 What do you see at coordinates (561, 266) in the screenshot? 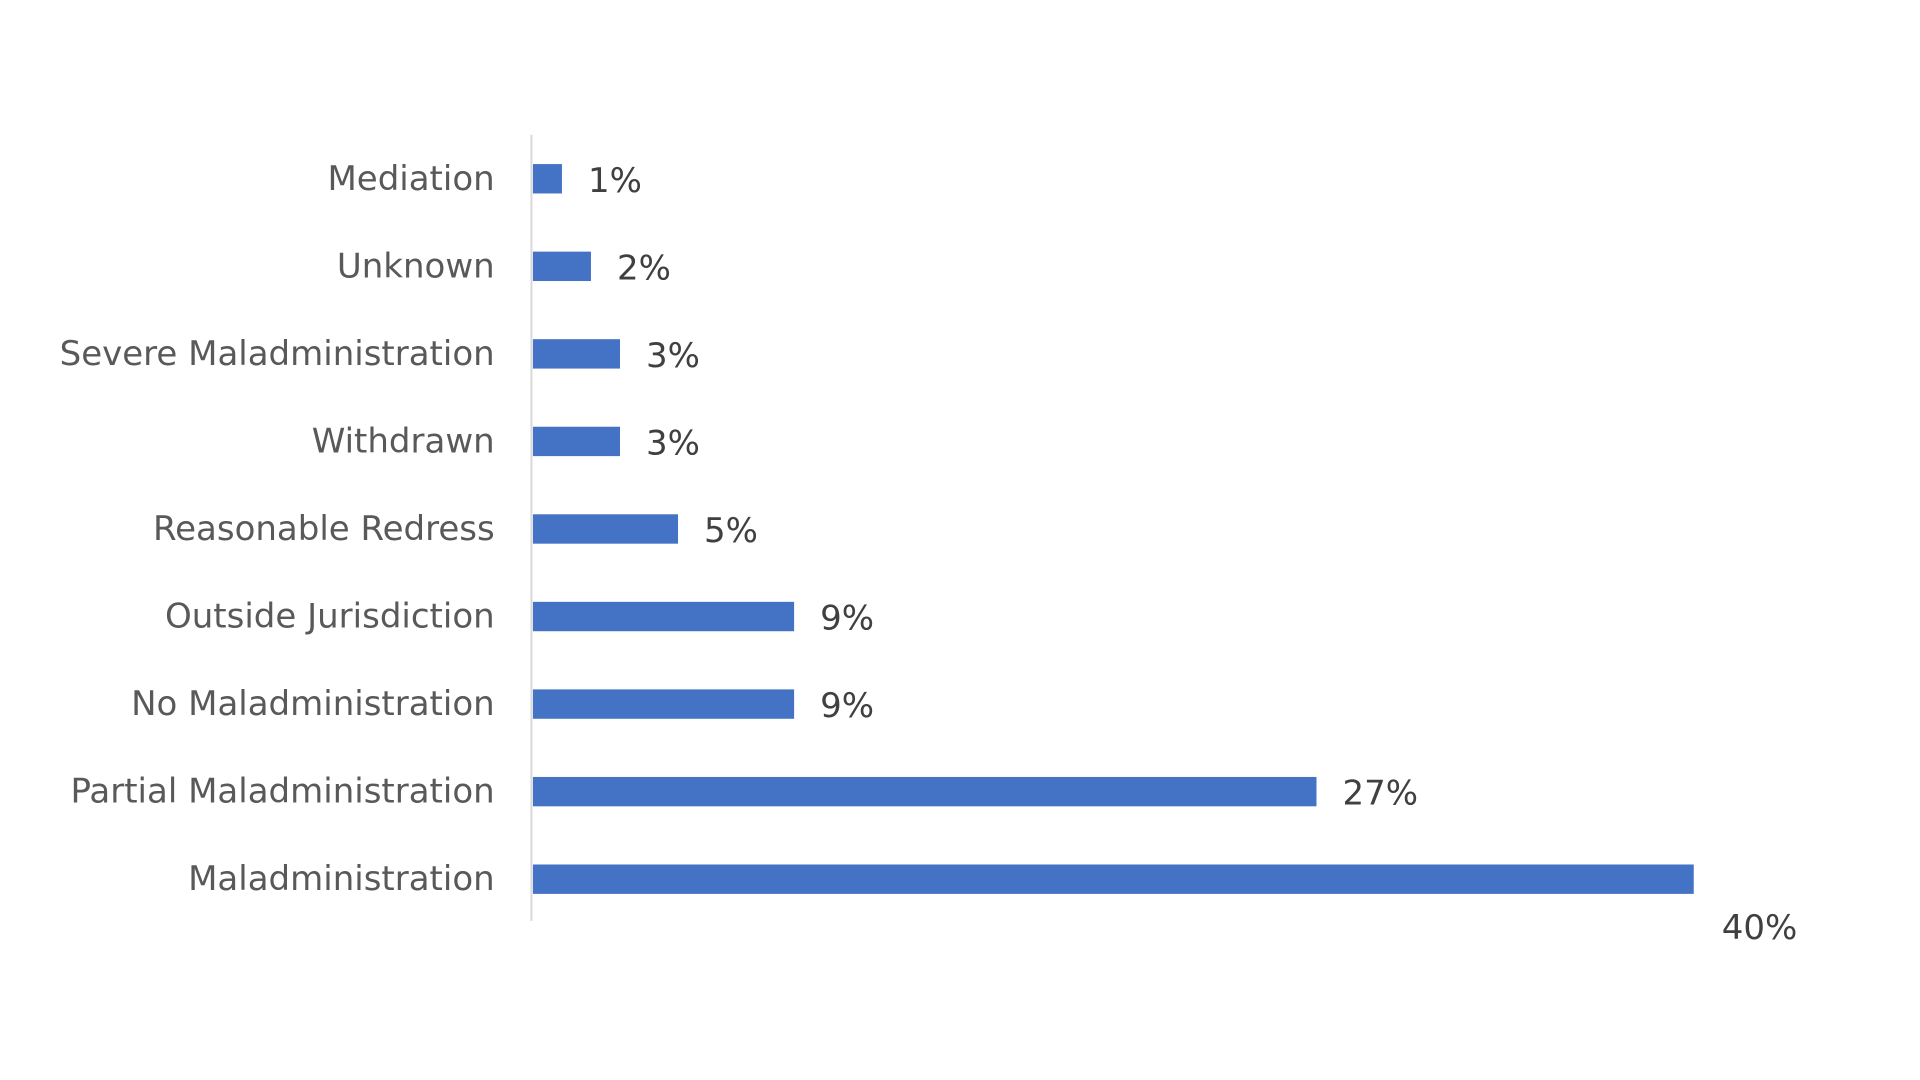
I see `bar-unknown` at bounding box center [561, 266].